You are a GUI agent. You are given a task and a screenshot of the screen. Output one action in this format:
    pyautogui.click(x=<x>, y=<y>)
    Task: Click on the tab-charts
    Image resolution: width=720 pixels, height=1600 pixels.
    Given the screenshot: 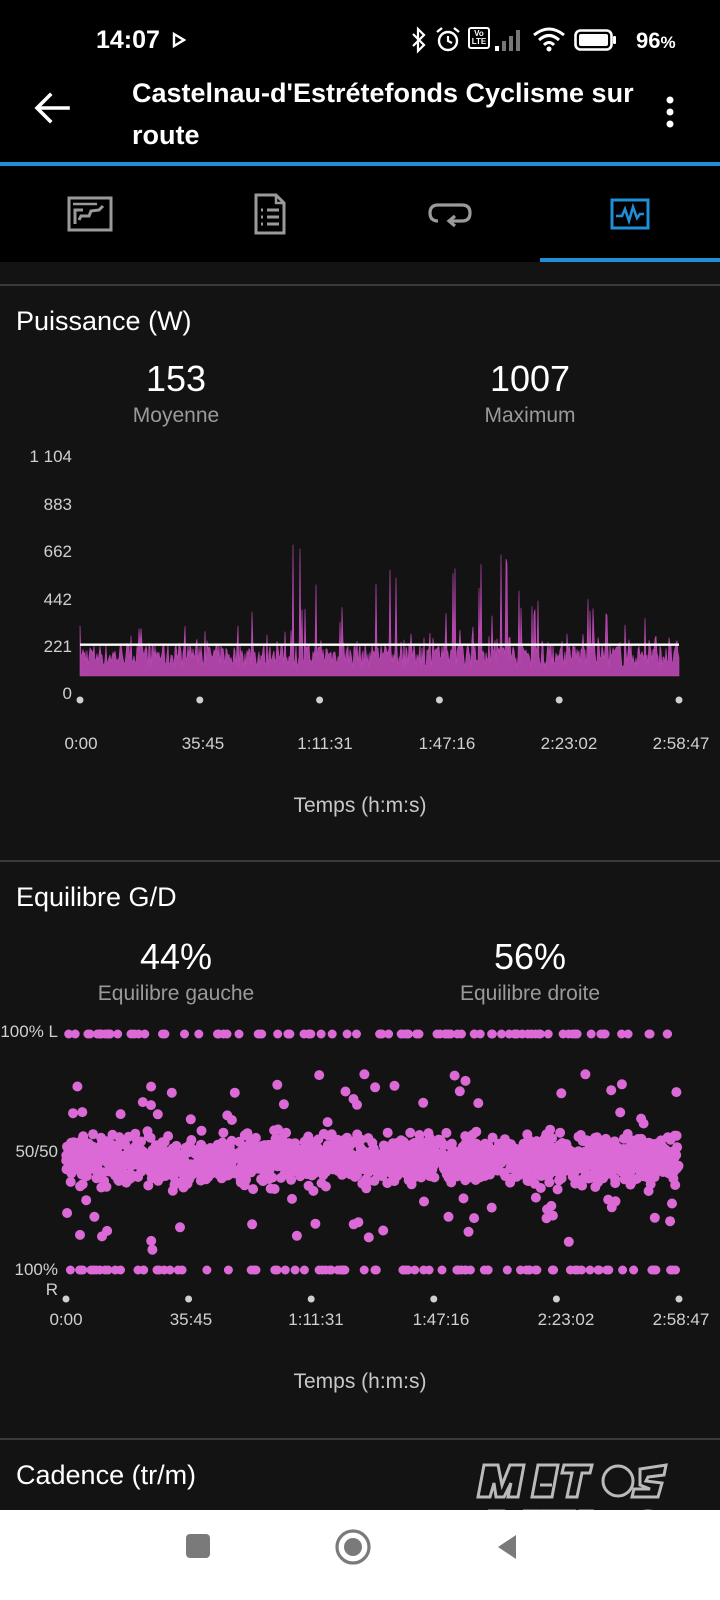 What is the action you would take?
    pyautogui.click(x=630, y=214)
    